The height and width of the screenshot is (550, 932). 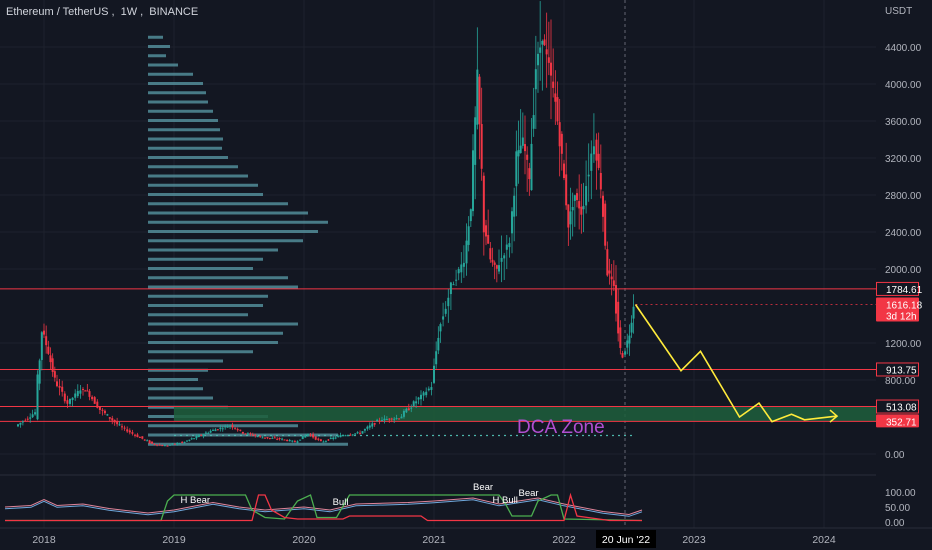 What do you see at coordinates (897, 406) in the screenshot?
I see `price-badge` at bounding box center [897, 406].